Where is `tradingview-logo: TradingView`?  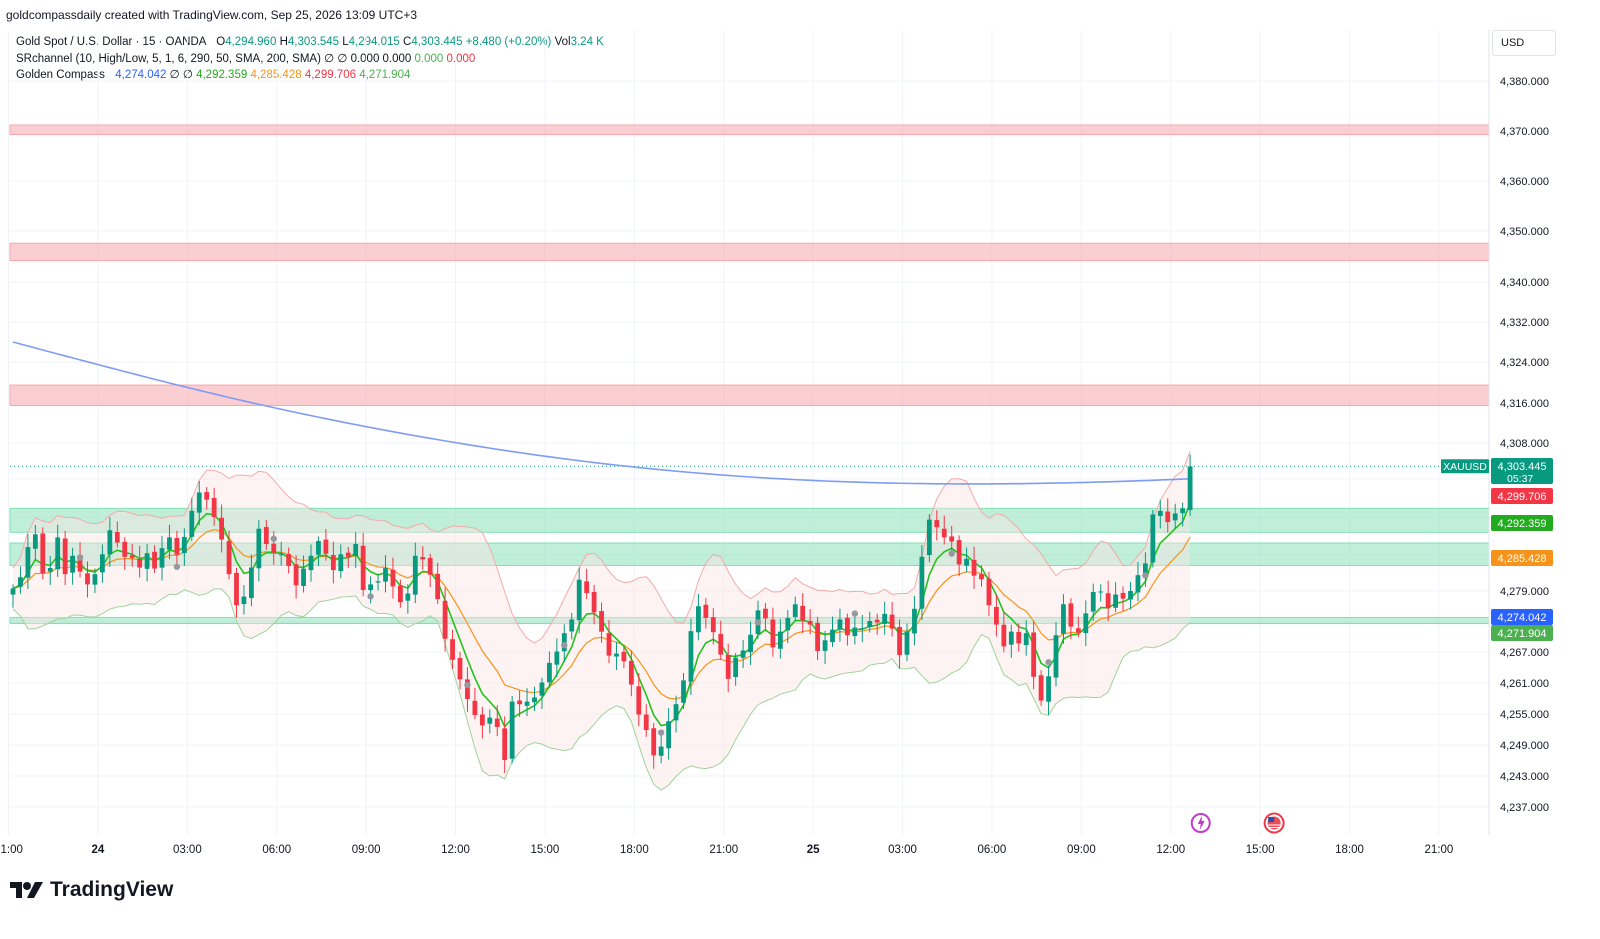 tradingview-logo: TradingView is located at coordinates (91, 890).